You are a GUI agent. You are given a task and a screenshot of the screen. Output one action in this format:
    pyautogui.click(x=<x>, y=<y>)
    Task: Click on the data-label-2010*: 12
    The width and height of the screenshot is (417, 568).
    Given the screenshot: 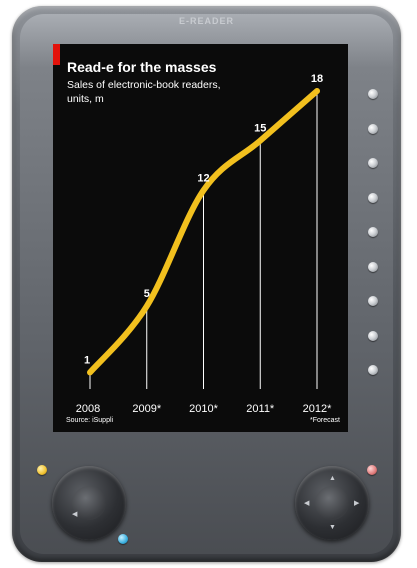 What is the action you would take?
    pyautogui.click(x=203, y=178)
    